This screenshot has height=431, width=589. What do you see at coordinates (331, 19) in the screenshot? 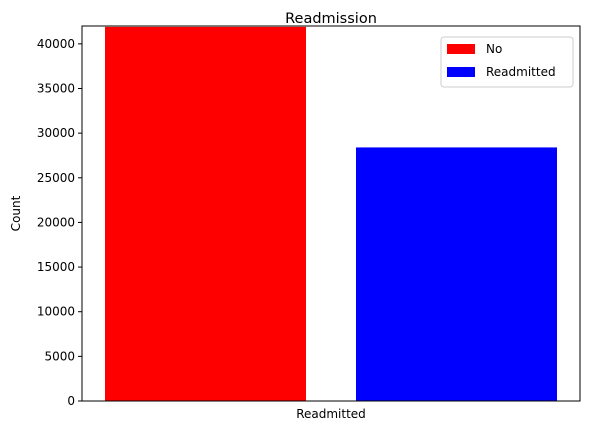
I see `chart-title: Readmission` at bounding box center [331, 19].